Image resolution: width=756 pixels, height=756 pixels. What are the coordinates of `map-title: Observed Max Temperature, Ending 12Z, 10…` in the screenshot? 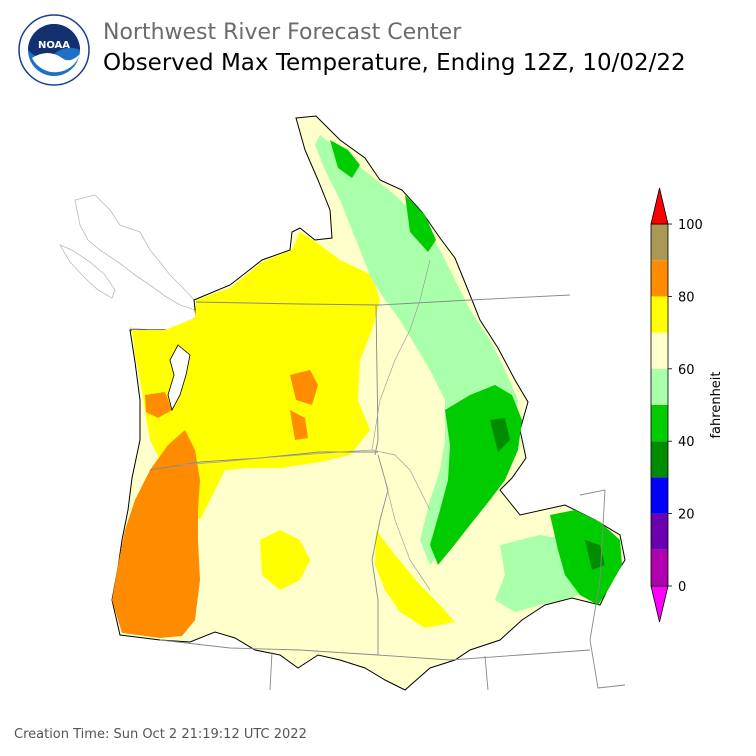 It's located at (394, 63).